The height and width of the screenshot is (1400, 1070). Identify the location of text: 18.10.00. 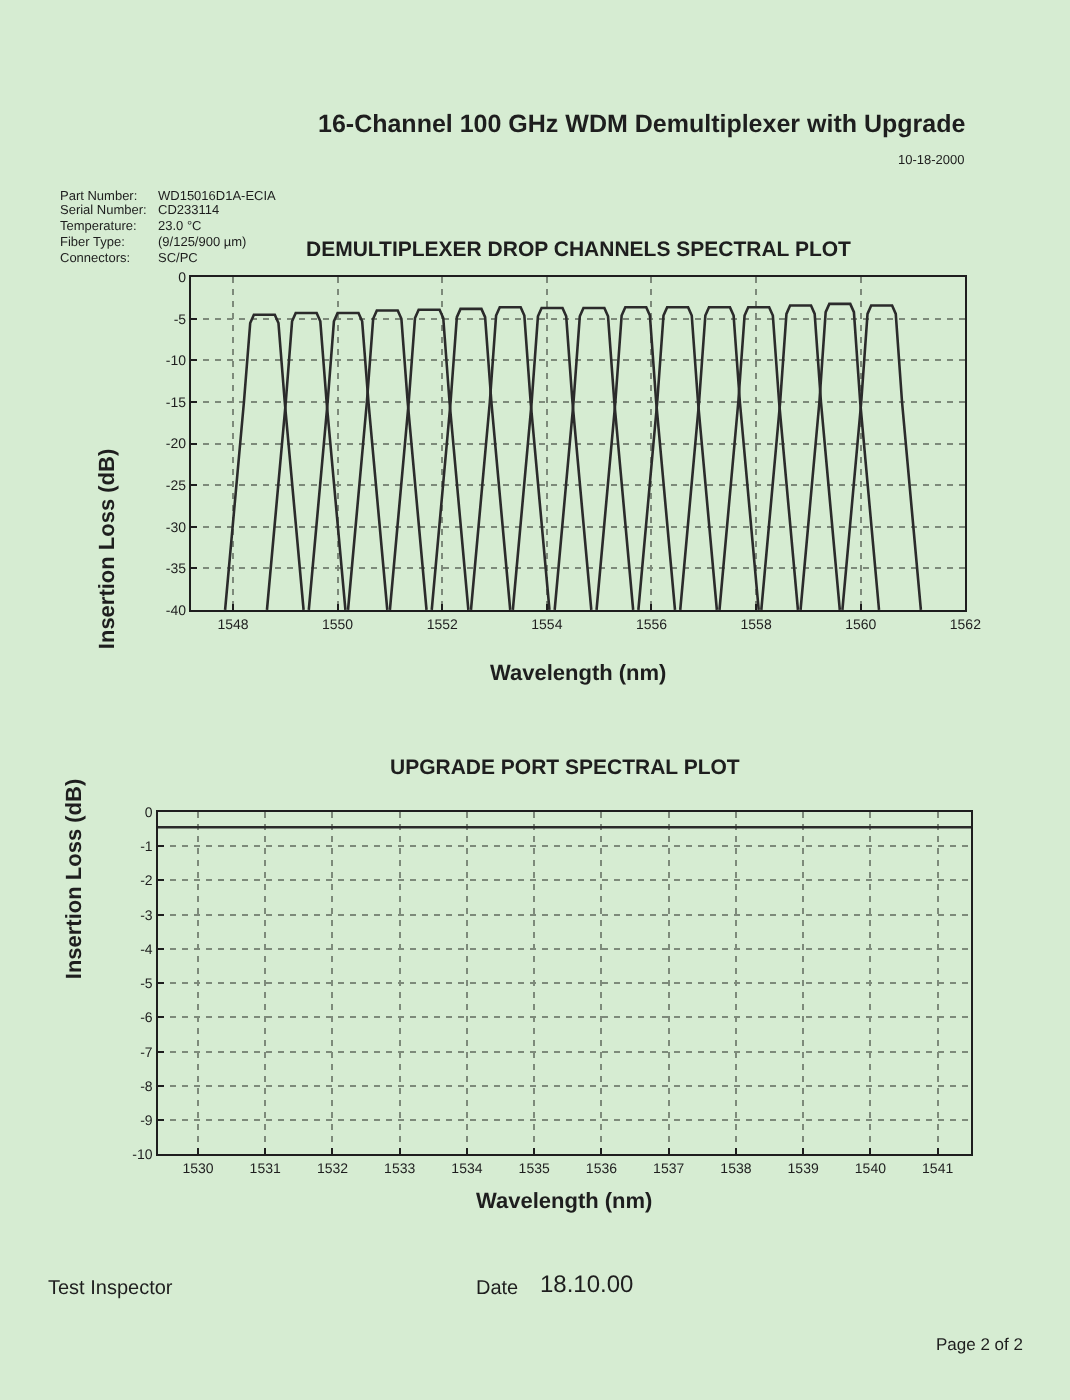
(587, 1284).